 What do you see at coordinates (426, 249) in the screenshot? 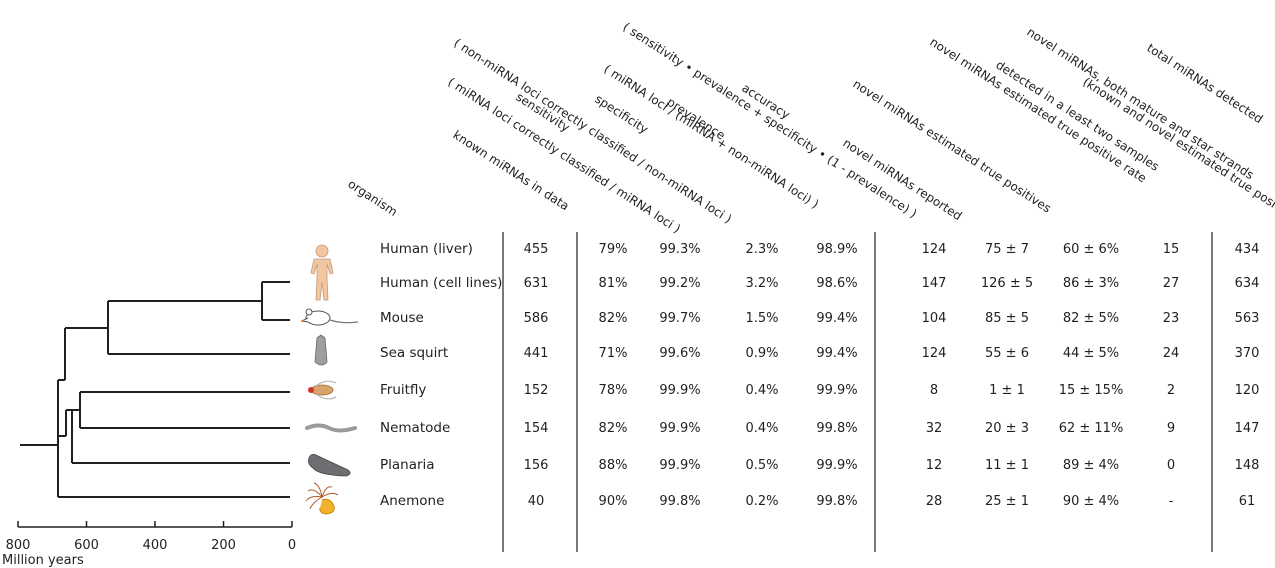
I see `organism-name: Human (liver)` at bounding box center [426, 249].